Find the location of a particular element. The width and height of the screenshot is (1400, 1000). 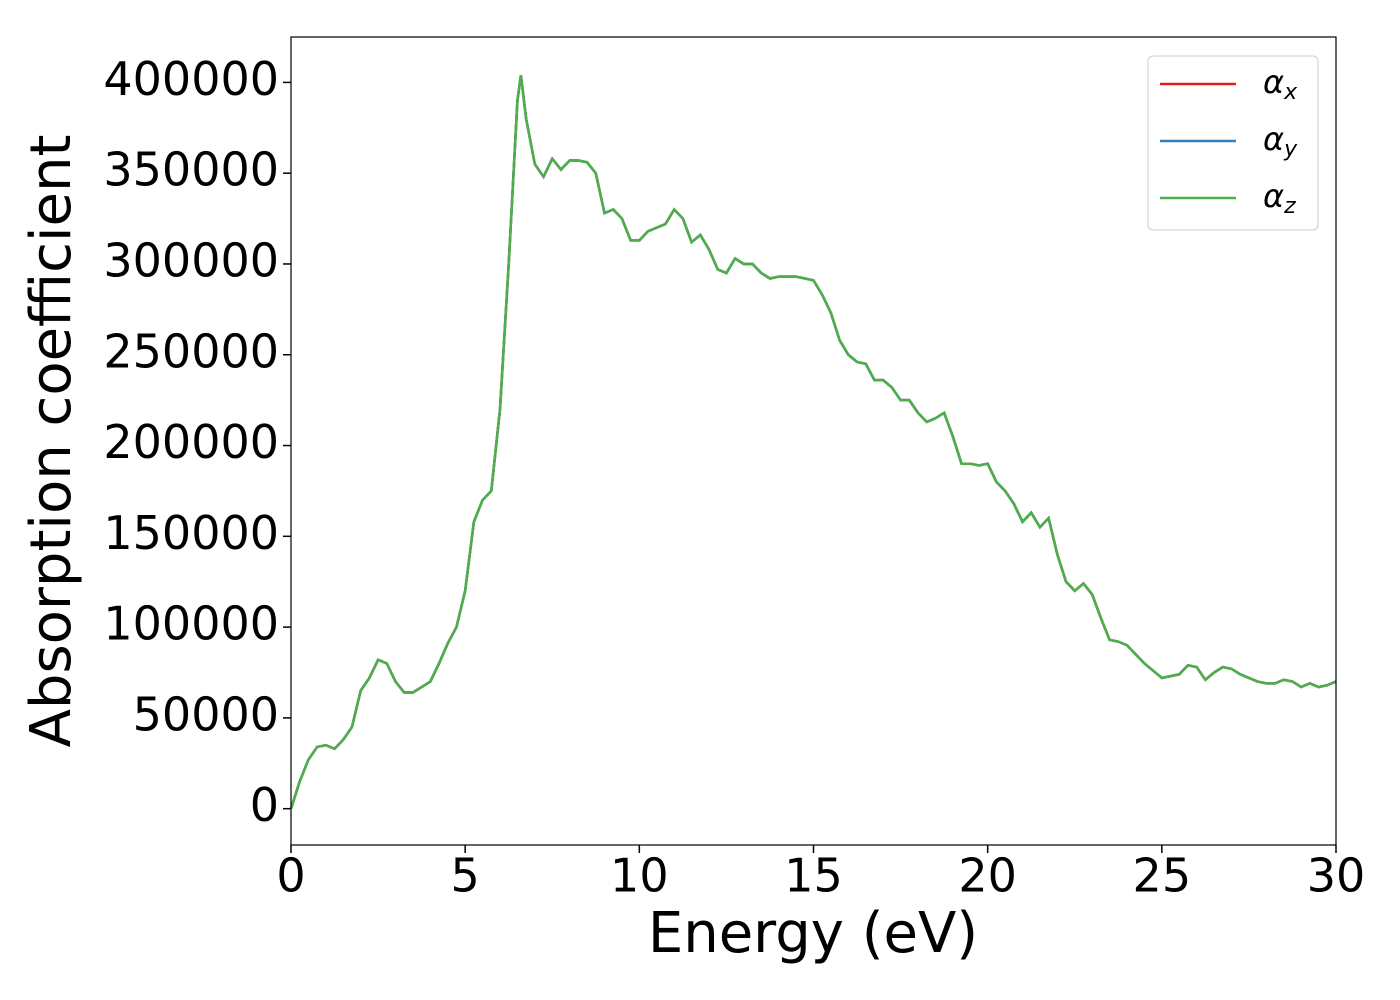

legend-subscript: x is located at coordinates (1290, 92).